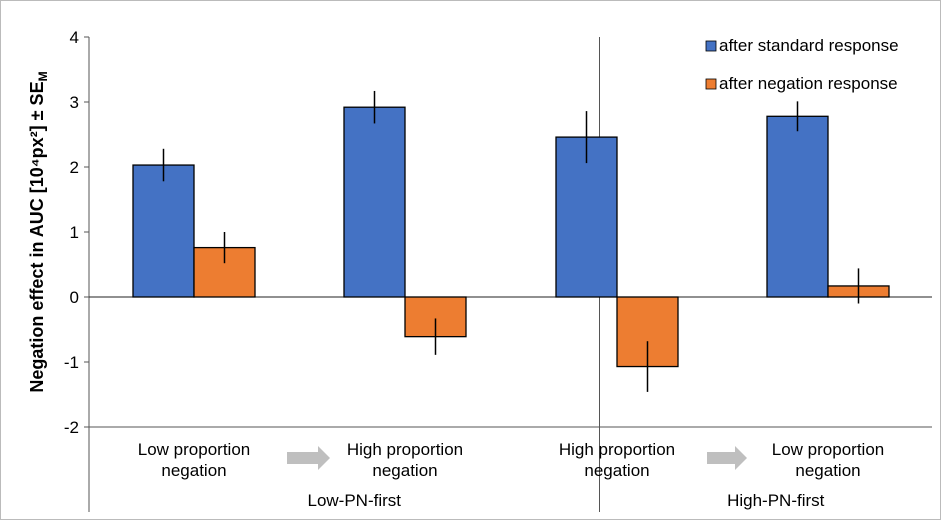  Describe the element at coordinates (74, 37) in the screenshot. I see `y-tick-label: 4` at that location.